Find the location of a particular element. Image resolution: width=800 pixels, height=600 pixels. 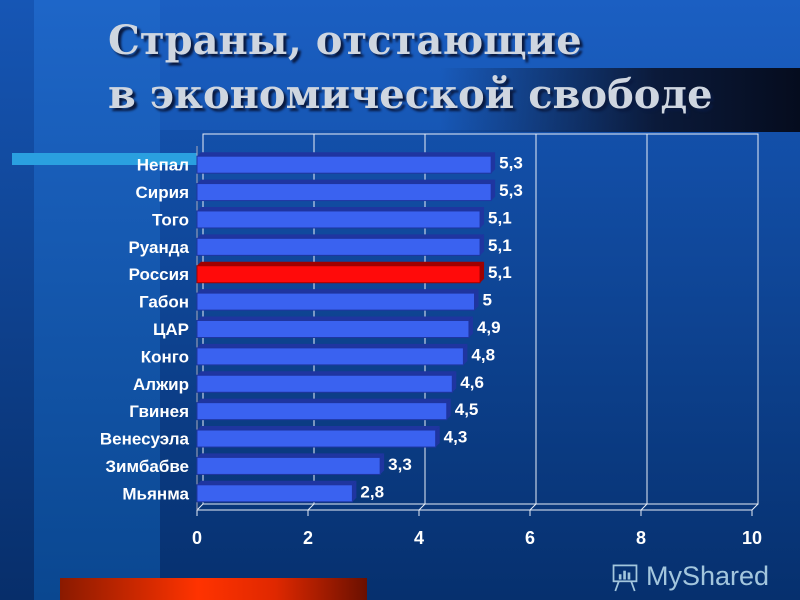

red-decoration-bar is located at coordinates (213, 589).